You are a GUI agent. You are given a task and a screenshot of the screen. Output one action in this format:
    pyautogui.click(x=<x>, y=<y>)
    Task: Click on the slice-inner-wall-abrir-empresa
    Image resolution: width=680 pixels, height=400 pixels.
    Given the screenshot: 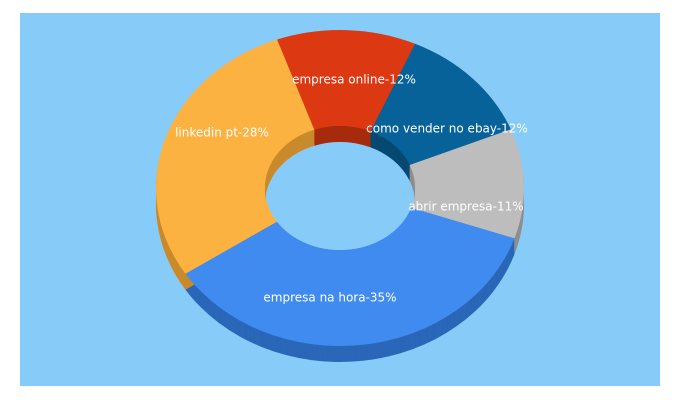 What is the action you would take?
    pyautogui.click(x=412, y=184)
    